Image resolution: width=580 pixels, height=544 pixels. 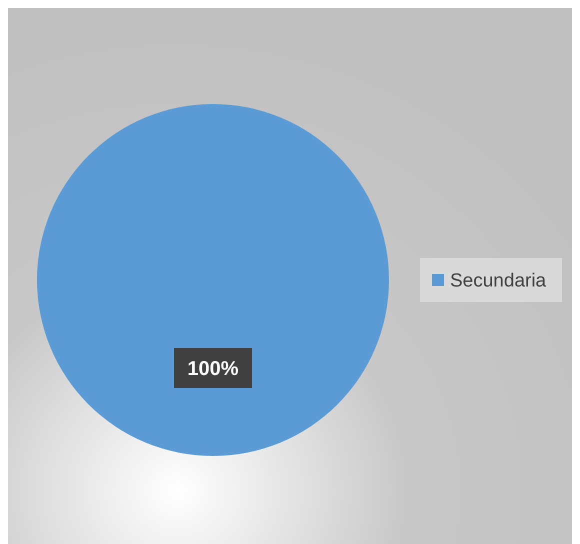 What do you see at coordinates (213, 369) in the screenshot?
I see `data-label: 100%` at bounding box center [213, 369].